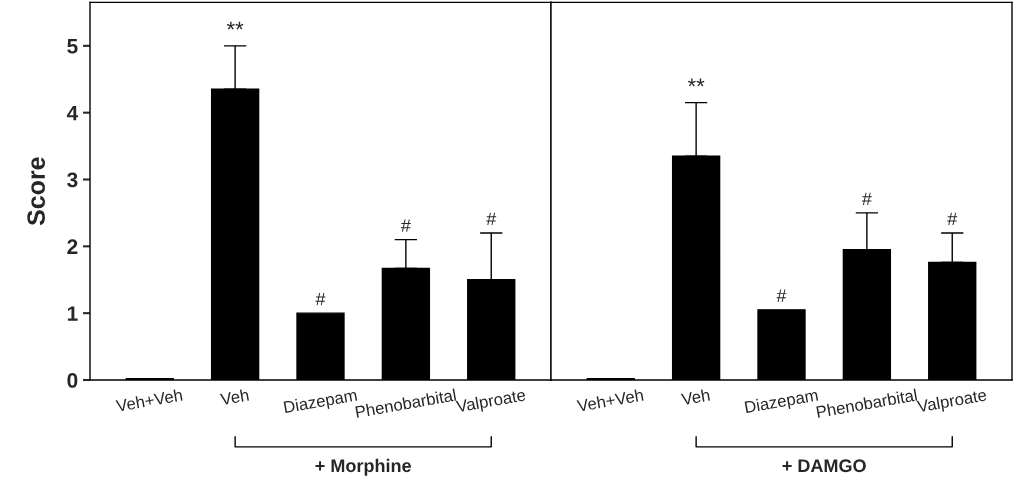 Image resolution: width=1016 pixels, height=479 pixels. Describe the element at coordinates (72, 313) in the screenshot. I see `y-tick-label: 1` at that location.